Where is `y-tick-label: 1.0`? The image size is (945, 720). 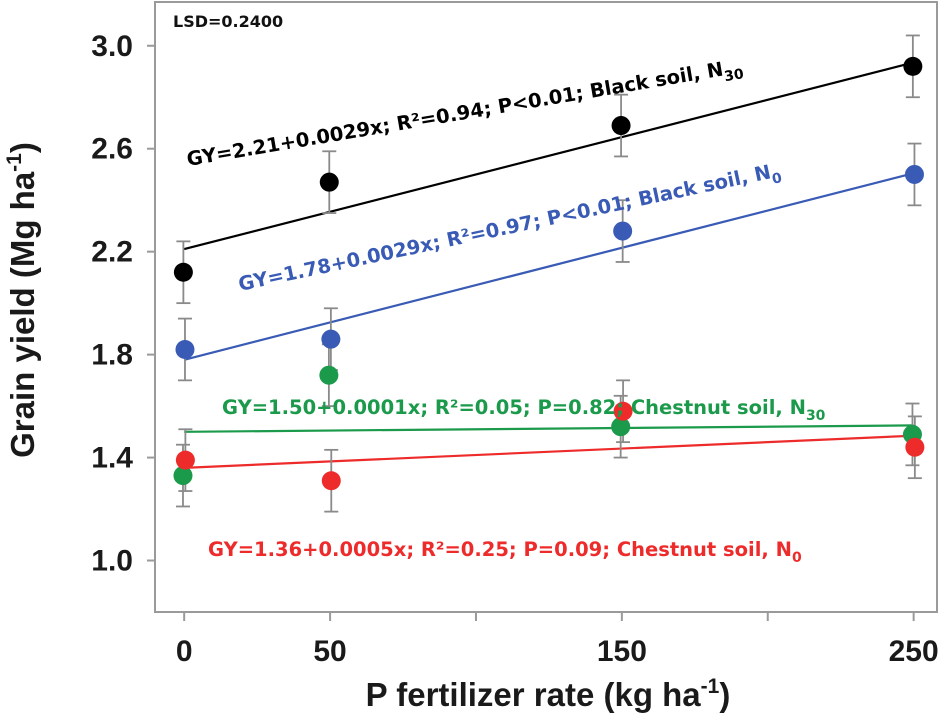 y-tick-label: 1.0 is located at coordinates (112, 561).